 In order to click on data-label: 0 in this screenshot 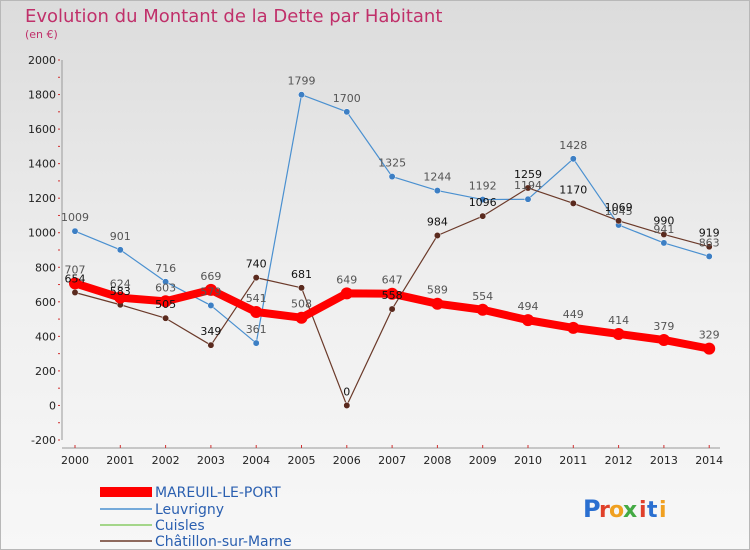, I will do `click(346, 391)`.